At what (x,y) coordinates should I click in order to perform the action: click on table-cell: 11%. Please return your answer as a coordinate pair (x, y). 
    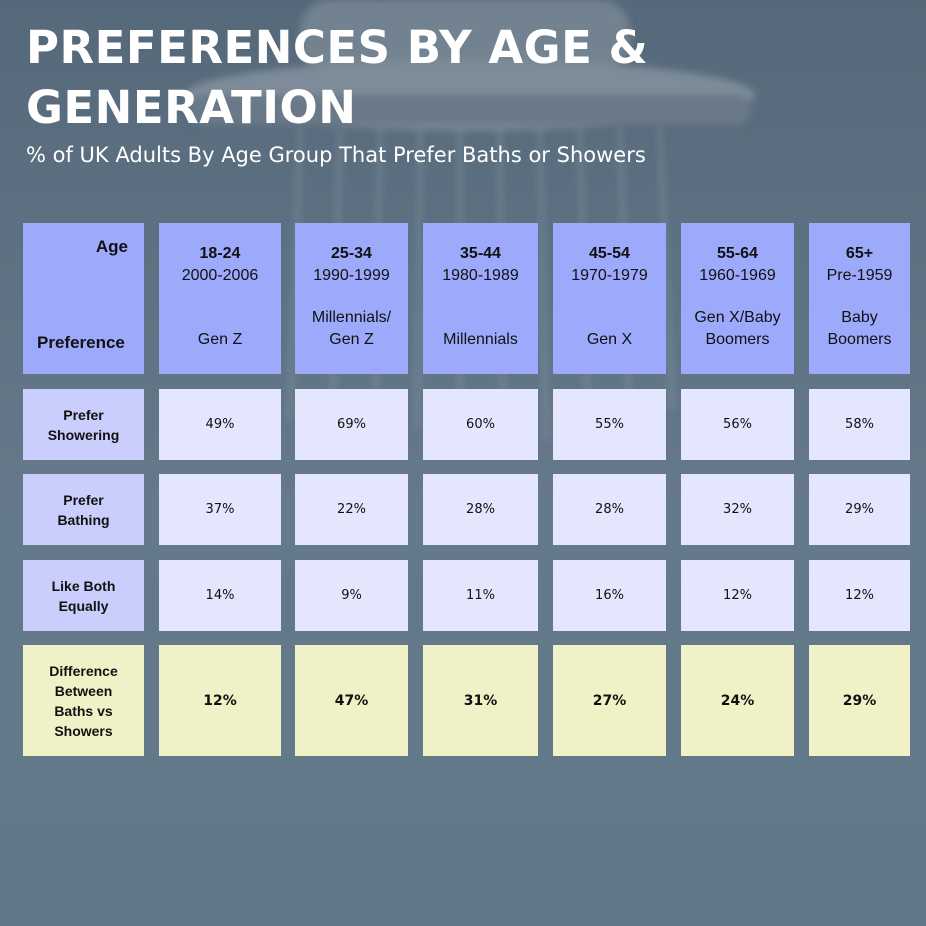
    Looking at the image, I should click on (480, 595).